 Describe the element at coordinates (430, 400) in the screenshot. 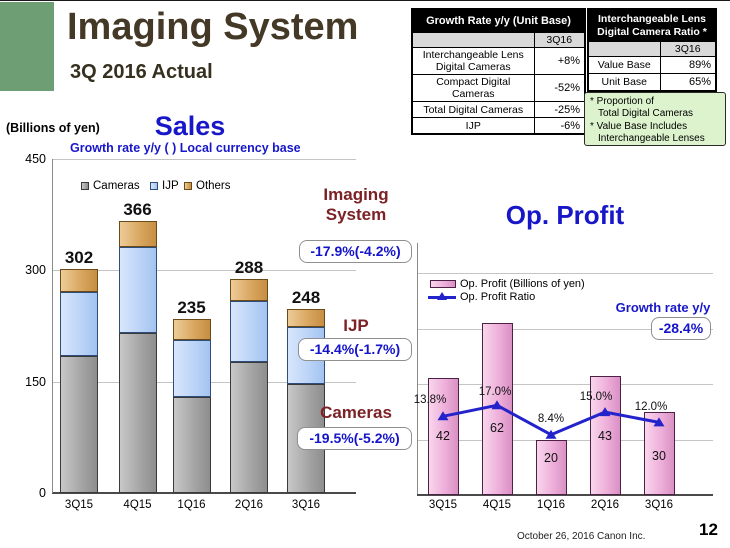

I see `op-profit-ratio-label: 13.8%` at that location.